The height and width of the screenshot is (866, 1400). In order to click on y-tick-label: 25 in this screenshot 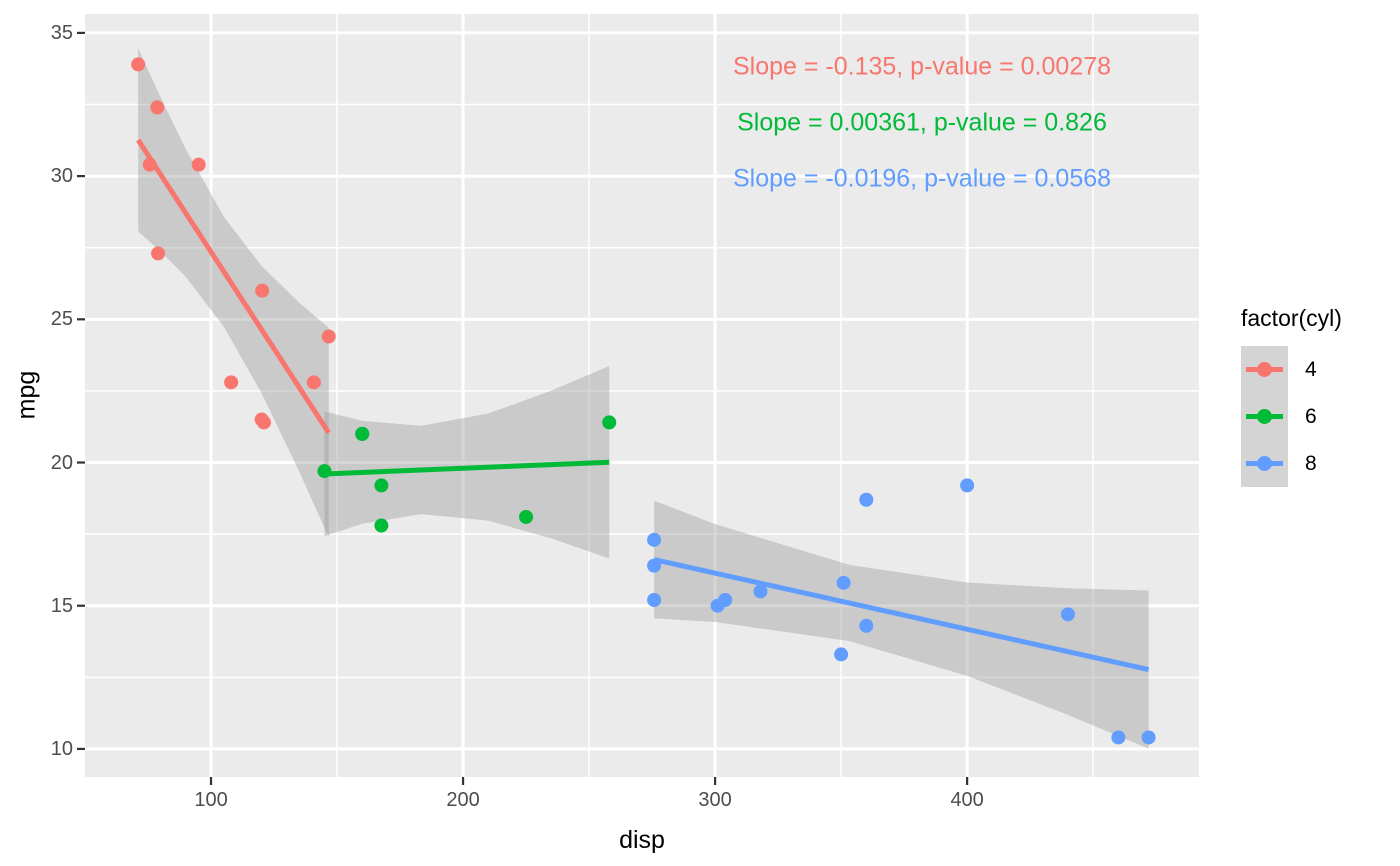, I will do `click(61, 319)`.